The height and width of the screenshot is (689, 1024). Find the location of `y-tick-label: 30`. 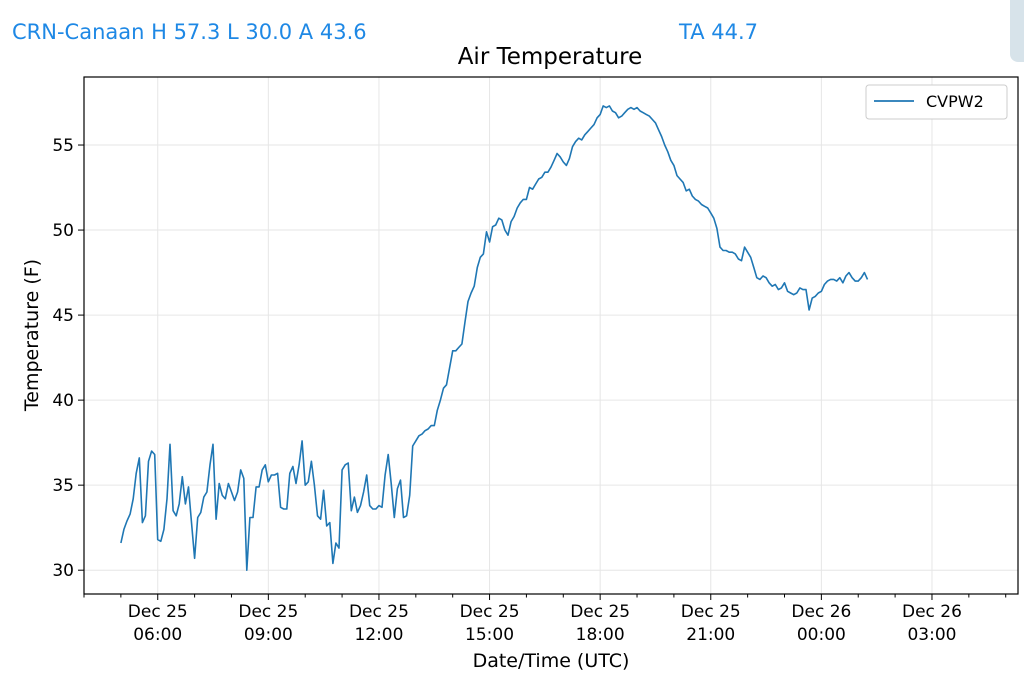

y-tick-label: 30 is located at coordinates (63, 571).